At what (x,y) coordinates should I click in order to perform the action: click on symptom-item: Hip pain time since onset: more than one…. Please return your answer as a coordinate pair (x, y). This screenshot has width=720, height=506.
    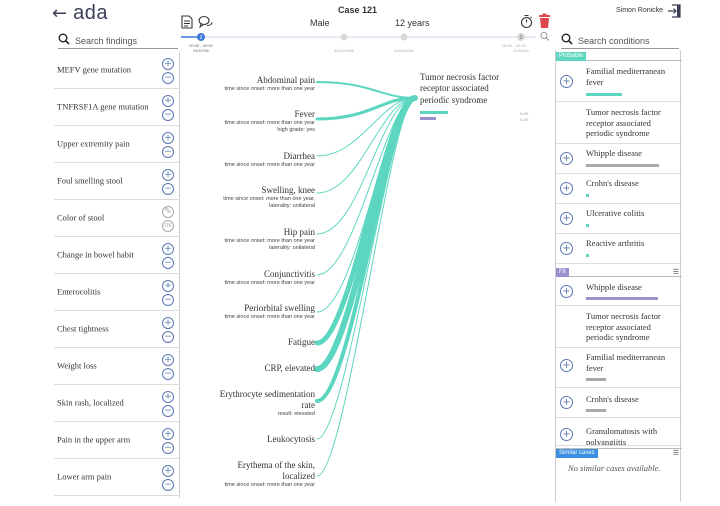
    Looking at the image, I should click on (270, 240).